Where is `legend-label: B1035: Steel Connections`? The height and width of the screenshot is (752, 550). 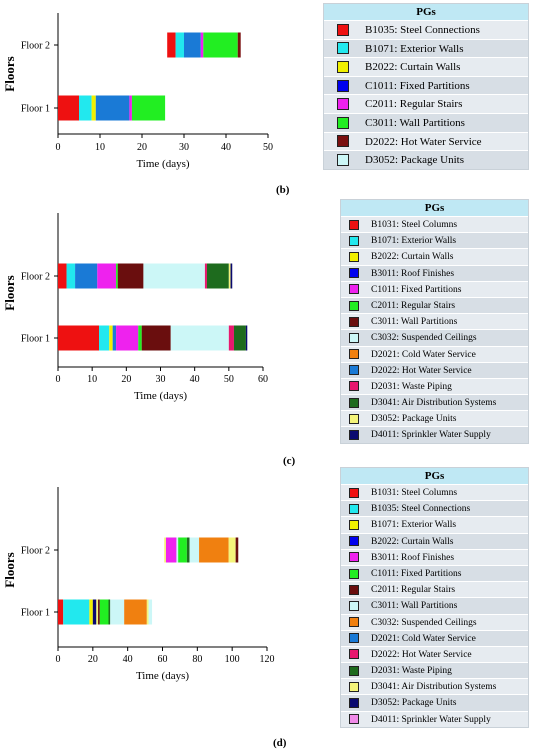 legend-label: B1035: Steel Connections is located at coordinates (422, 30).